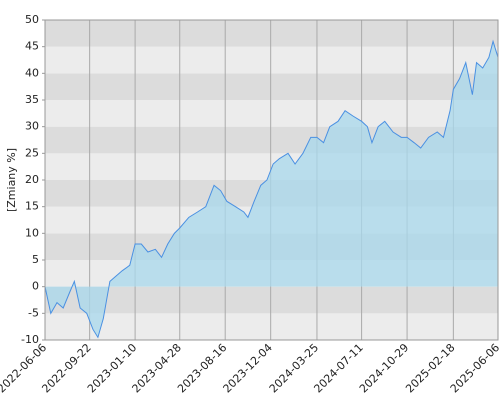  What do you see at coordinates (32, 99) in the screenshot?
I see `y-tick-label: 35` at bounding box center [32, 99].